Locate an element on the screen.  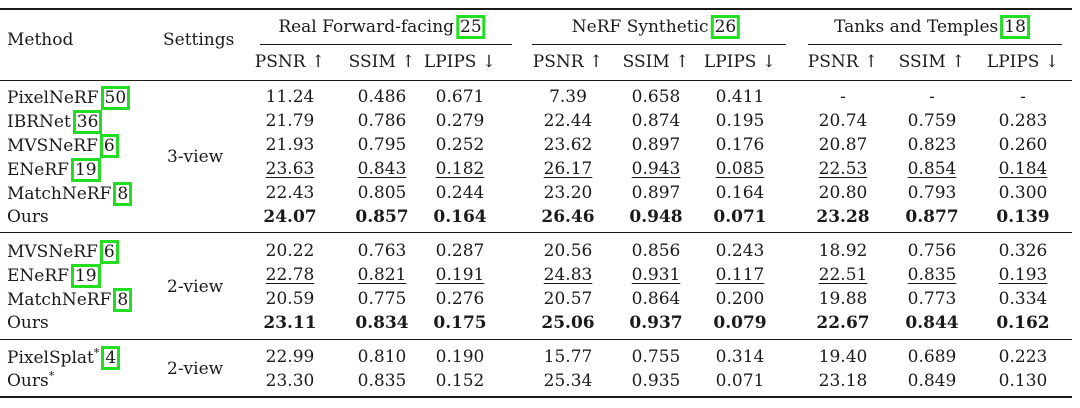
metric-header-6-text: LPIPS ↓ is located at coordinates (740, 62).